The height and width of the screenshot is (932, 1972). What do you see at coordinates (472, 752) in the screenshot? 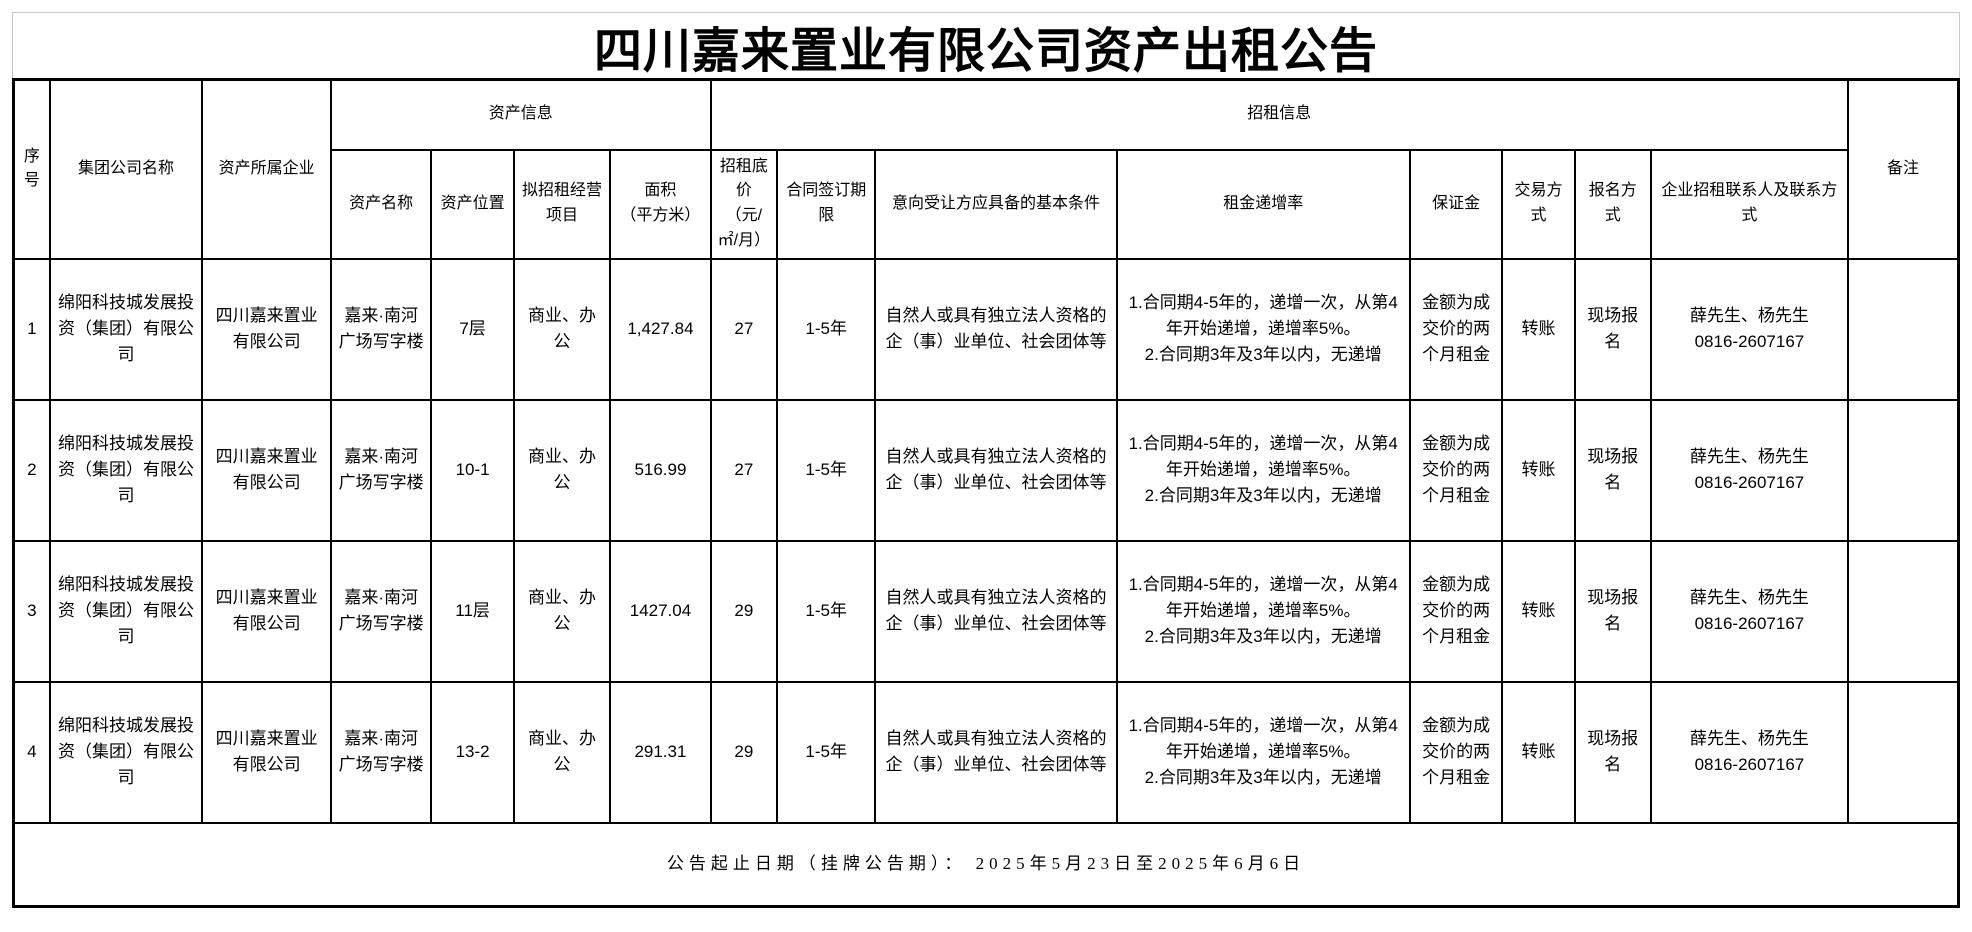
I see `cell-asset-location: 13-2` at bounding box center [472, 752].